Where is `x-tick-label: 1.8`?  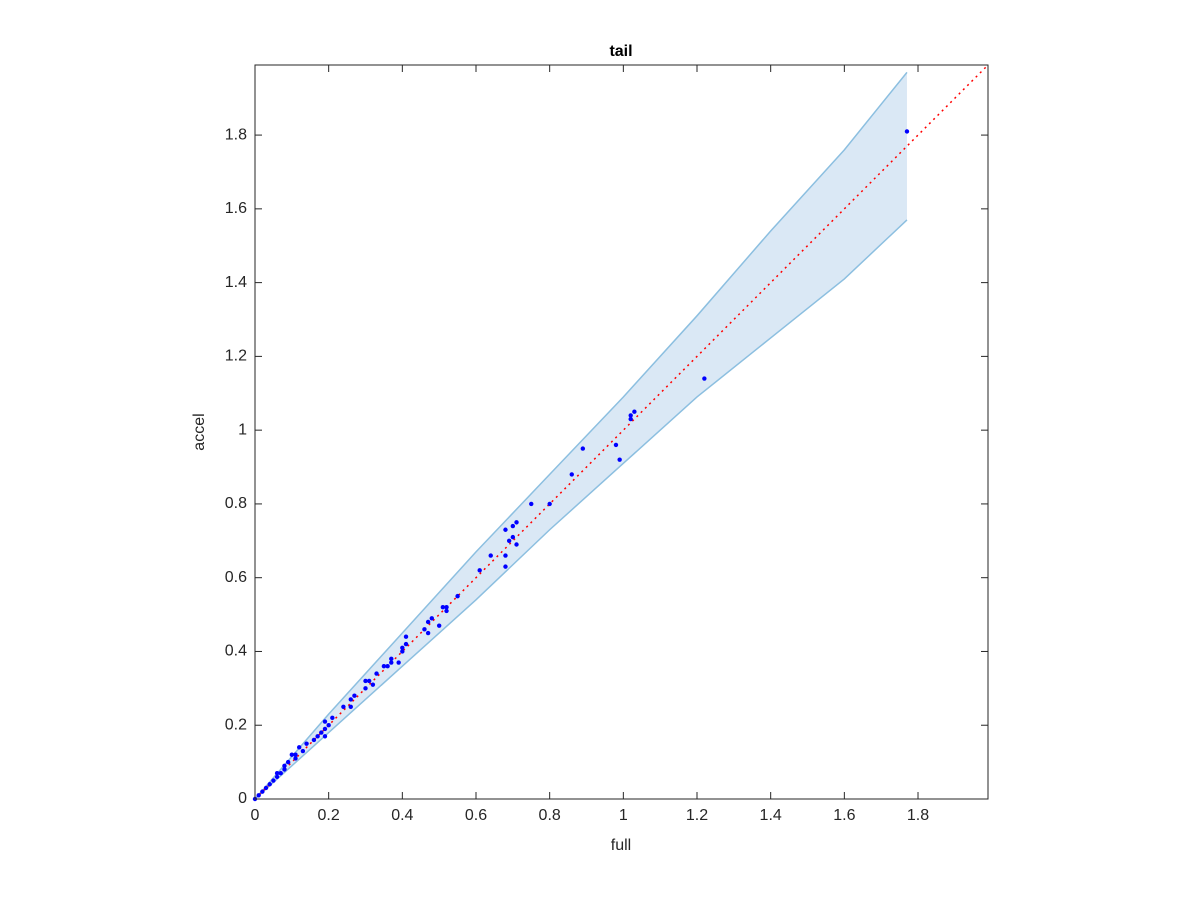 x-tick-label: 1.8 is located at coordinates (918, 815).